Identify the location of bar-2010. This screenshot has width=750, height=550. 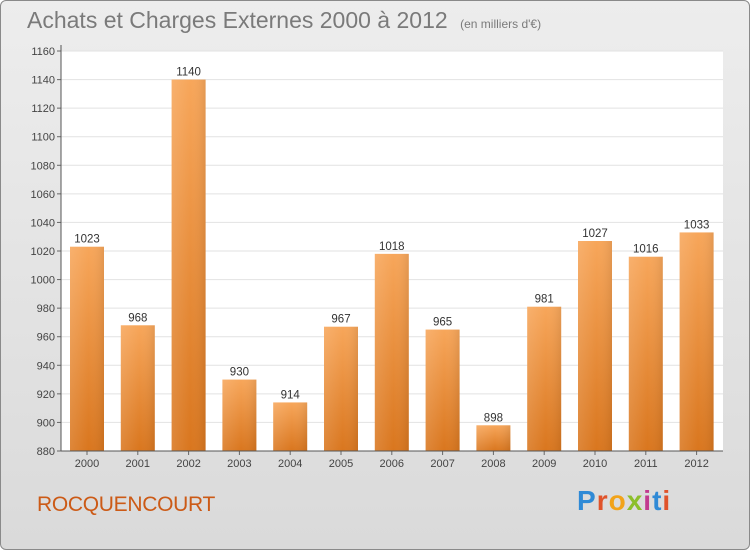
(595, 346).